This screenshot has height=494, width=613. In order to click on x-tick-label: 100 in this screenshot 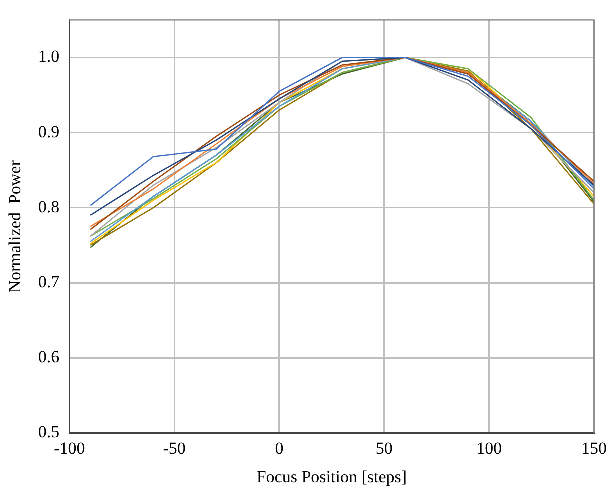, I will do `click(489, 448)`.